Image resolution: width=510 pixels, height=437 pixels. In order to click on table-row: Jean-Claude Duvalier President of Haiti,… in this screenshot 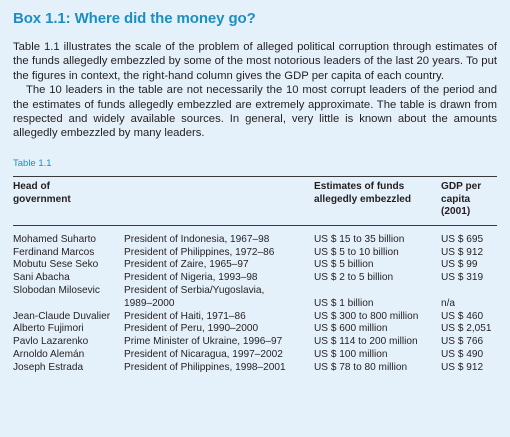, I will do `click(255, 317)`.